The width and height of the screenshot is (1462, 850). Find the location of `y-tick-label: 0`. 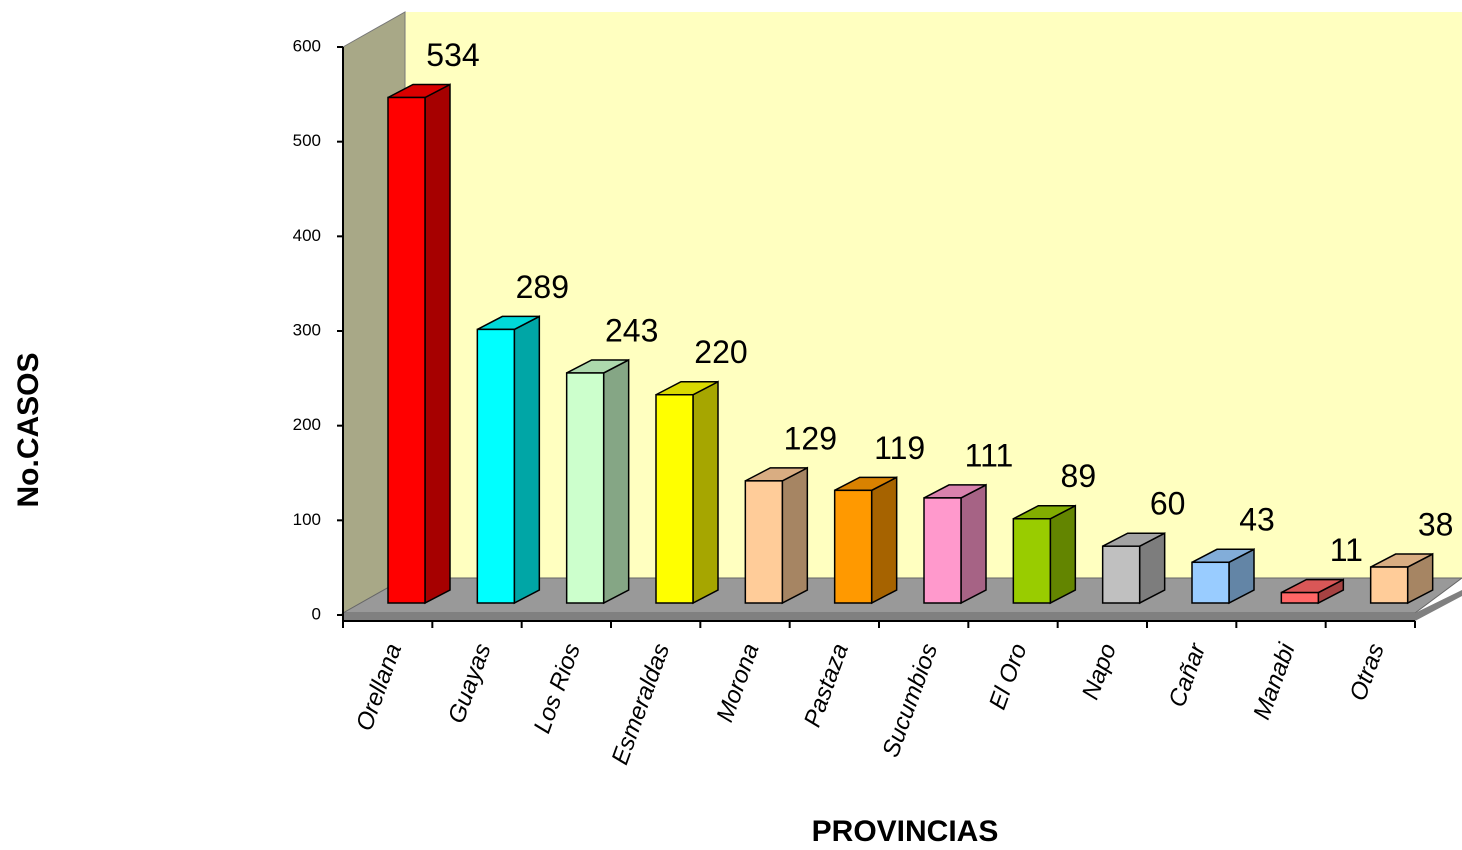

y-tick-label: 0 is located at coordinates (316, 613).